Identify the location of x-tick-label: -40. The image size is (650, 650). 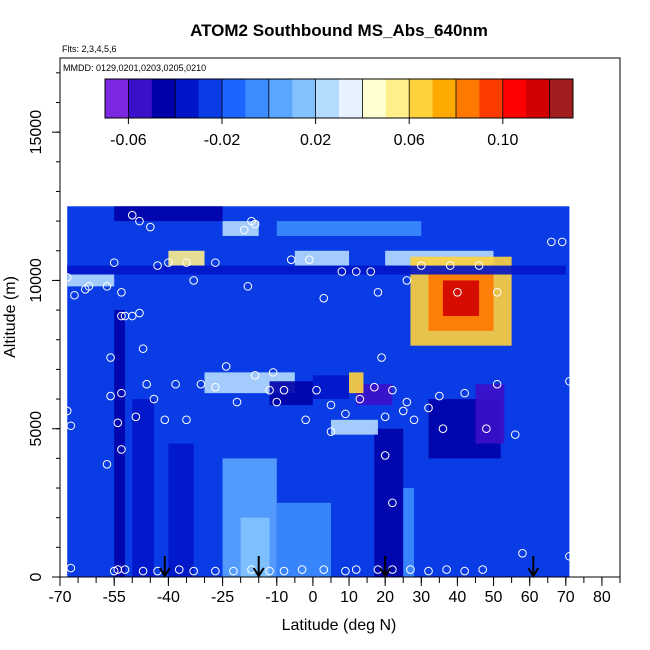
(168, 597).